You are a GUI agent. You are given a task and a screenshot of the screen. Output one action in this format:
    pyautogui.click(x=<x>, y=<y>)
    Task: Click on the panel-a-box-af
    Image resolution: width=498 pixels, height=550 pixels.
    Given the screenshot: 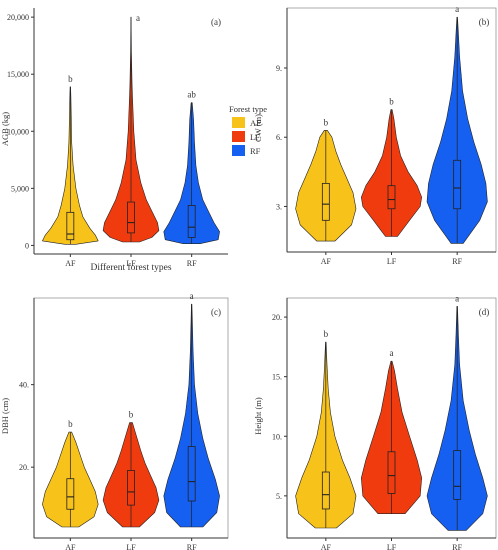 What is the action you would take?
    pyautogui.click(x=70, y=226)
    